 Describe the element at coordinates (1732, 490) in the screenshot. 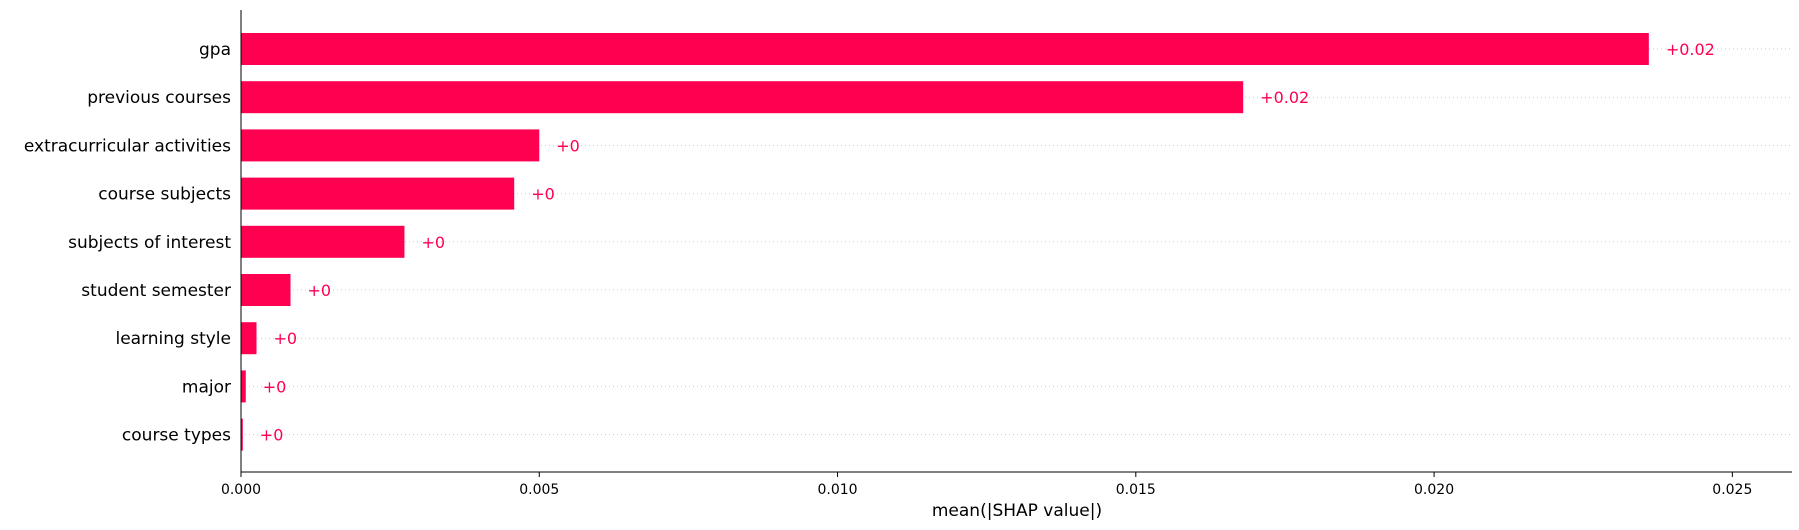

I see `x-tick-label: 0.025` at that location.